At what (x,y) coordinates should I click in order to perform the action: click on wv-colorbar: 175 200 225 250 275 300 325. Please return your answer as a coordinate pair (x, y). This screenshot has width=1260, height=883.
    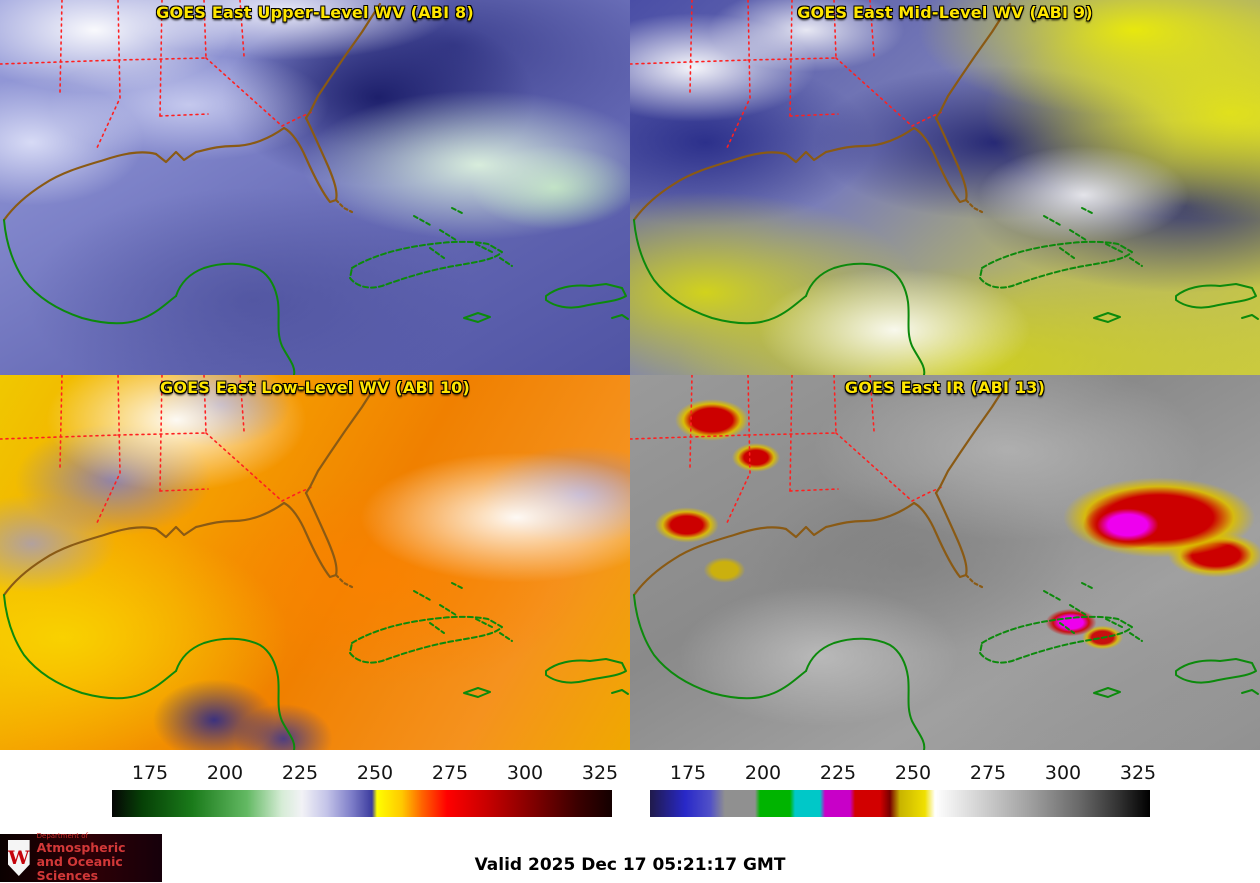
    Looking at the image, I should click on (365, 795).